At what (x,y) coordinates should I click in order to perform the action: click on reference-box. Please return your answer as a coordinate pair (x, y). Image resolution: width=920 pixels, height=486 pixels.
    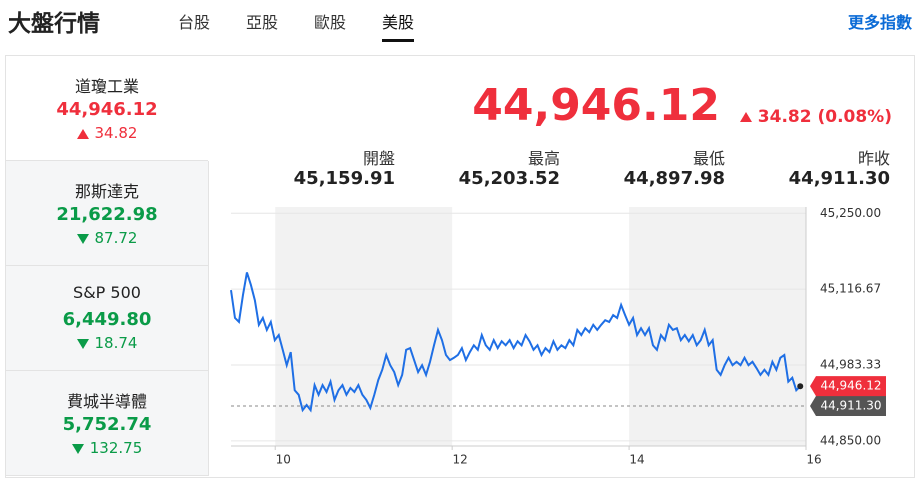
    Looking at the image, I should click on (848, 405).